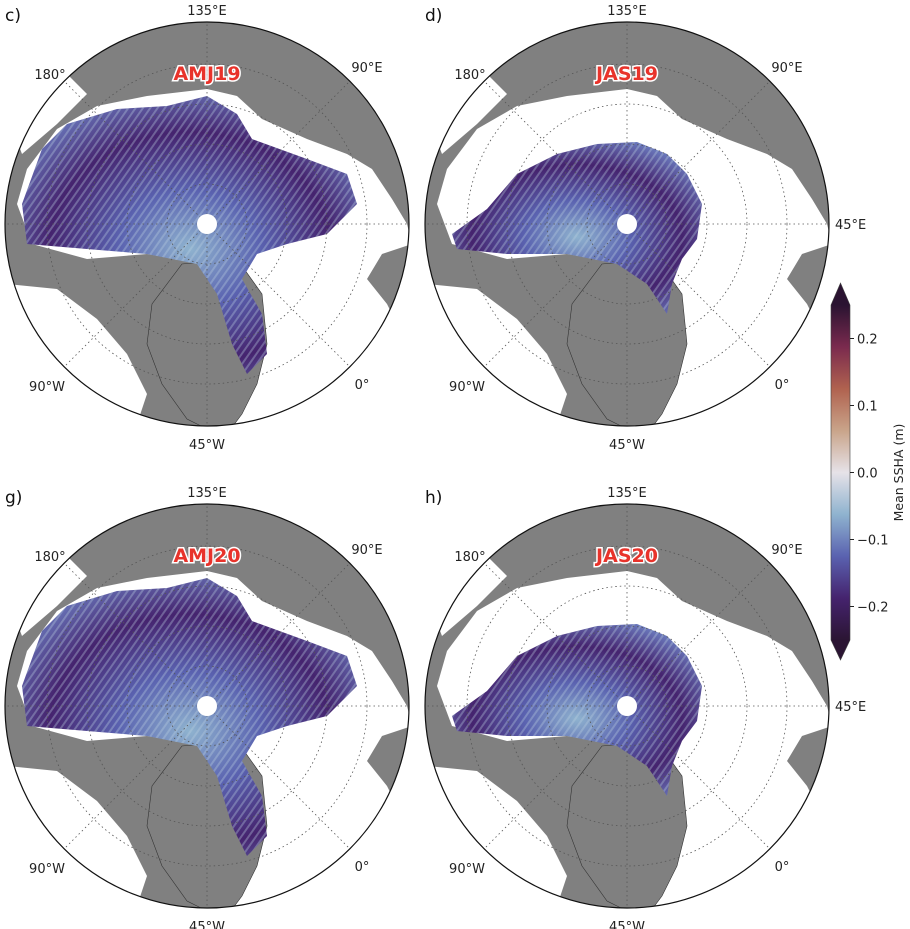  What do you see at coordinates (873, 541) in the screenshot?
I see `colorbar-tick-label: −0.1` at bounding box center [873, 541].